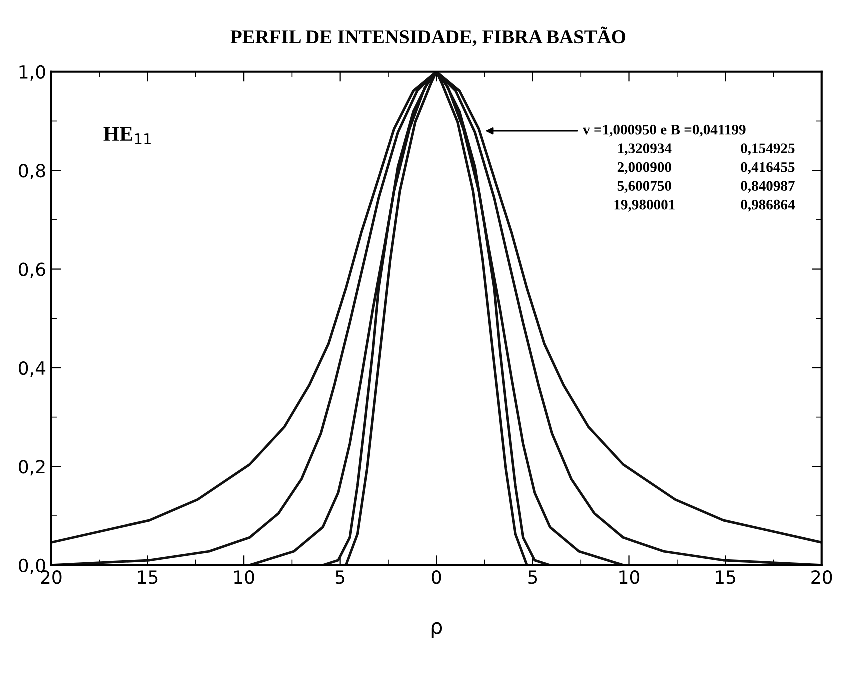  What do you see at coordinates (645, 187) in the screenshot?
I see `annotation: 5,600750` at bounding box center [645, 187].